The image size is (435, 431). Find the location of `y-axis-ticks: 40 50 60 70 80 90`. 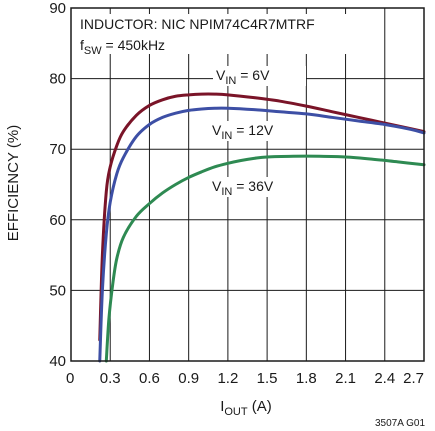

y-axis-ticks: 40 50 60 70 80 90 is located at coordinates (57, 185).